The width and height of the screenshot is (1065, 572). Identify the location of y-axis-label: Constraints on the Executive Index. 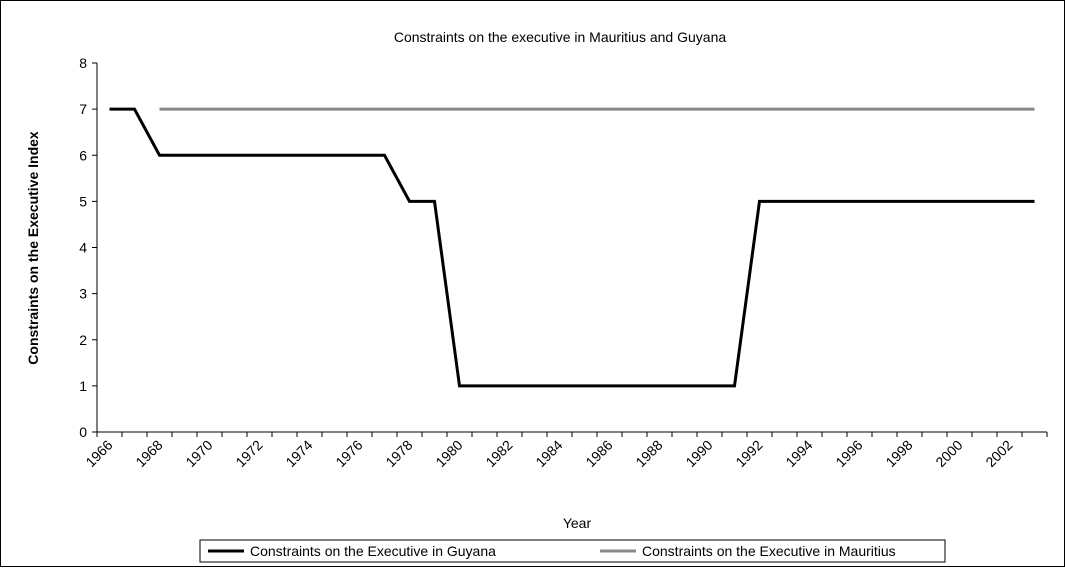
(33, 248).